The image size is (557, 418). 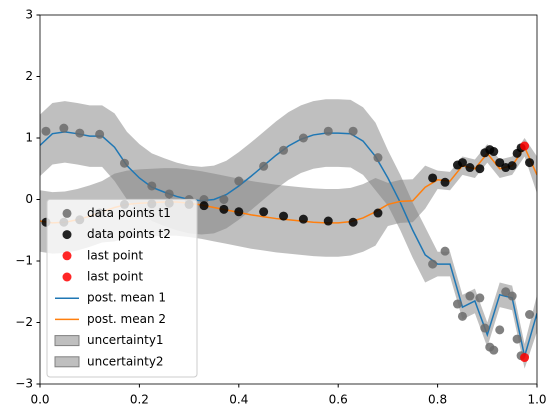 What do you see at coordinates (24, 261) in the screenshot?
I see `y-tick-label: −1` at bounding box center [24, 261].